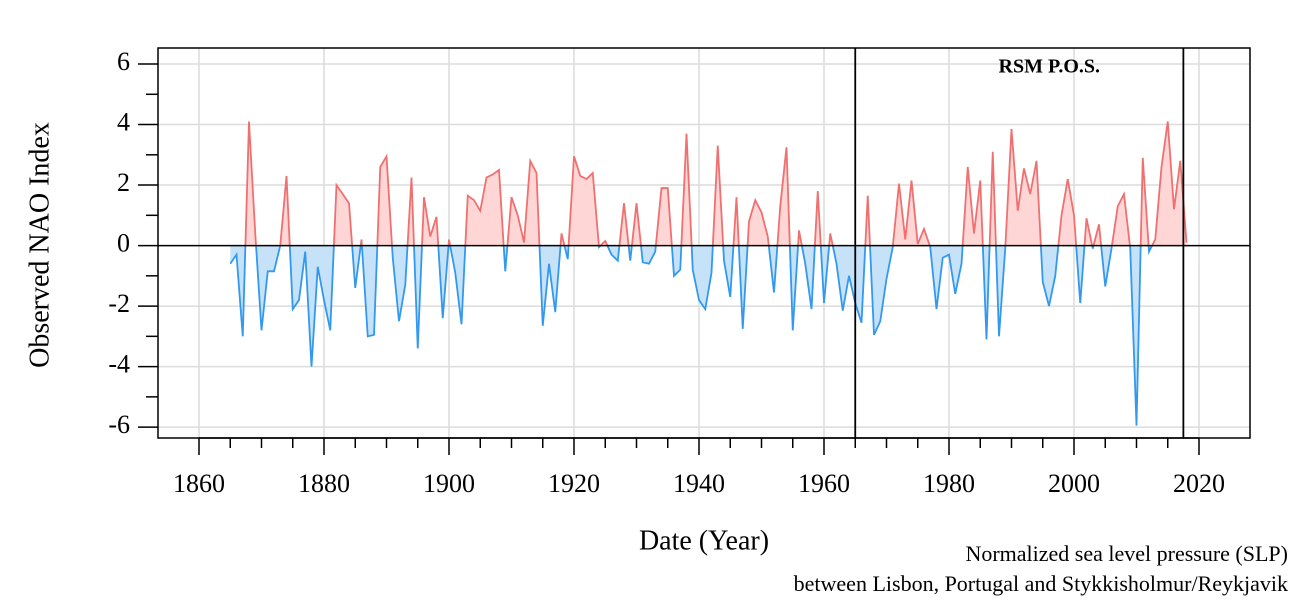 Image resolution: width=1300 pixels, height=600 pixels. Describe the element at coordinates (1199, 483) in the screenshot. I see `x-tick-label: 2020` at that location.